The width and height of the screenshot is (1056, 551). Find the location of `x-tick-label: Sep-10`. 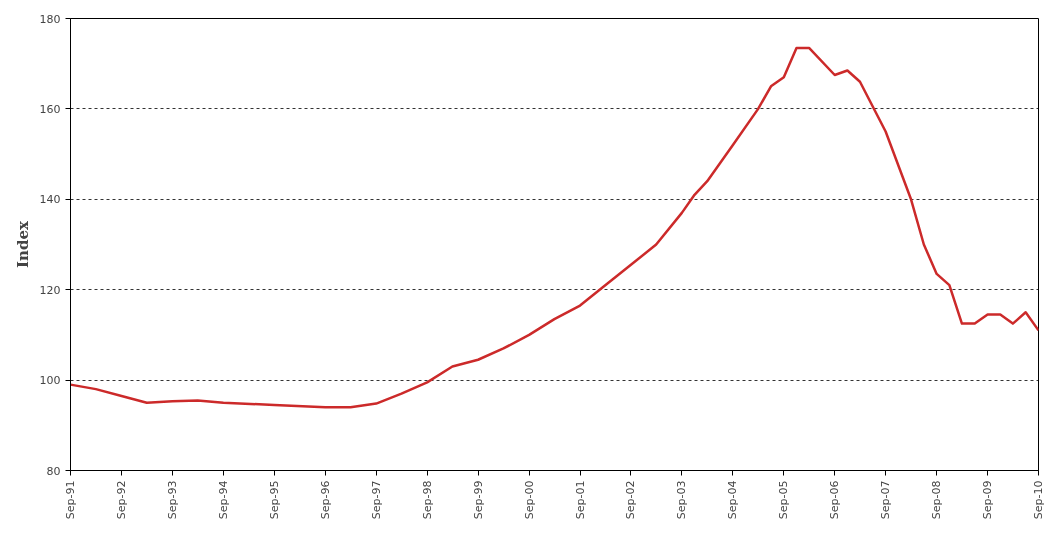

x-tick-label: Sep-10 is located at coordinates (1038, 500).